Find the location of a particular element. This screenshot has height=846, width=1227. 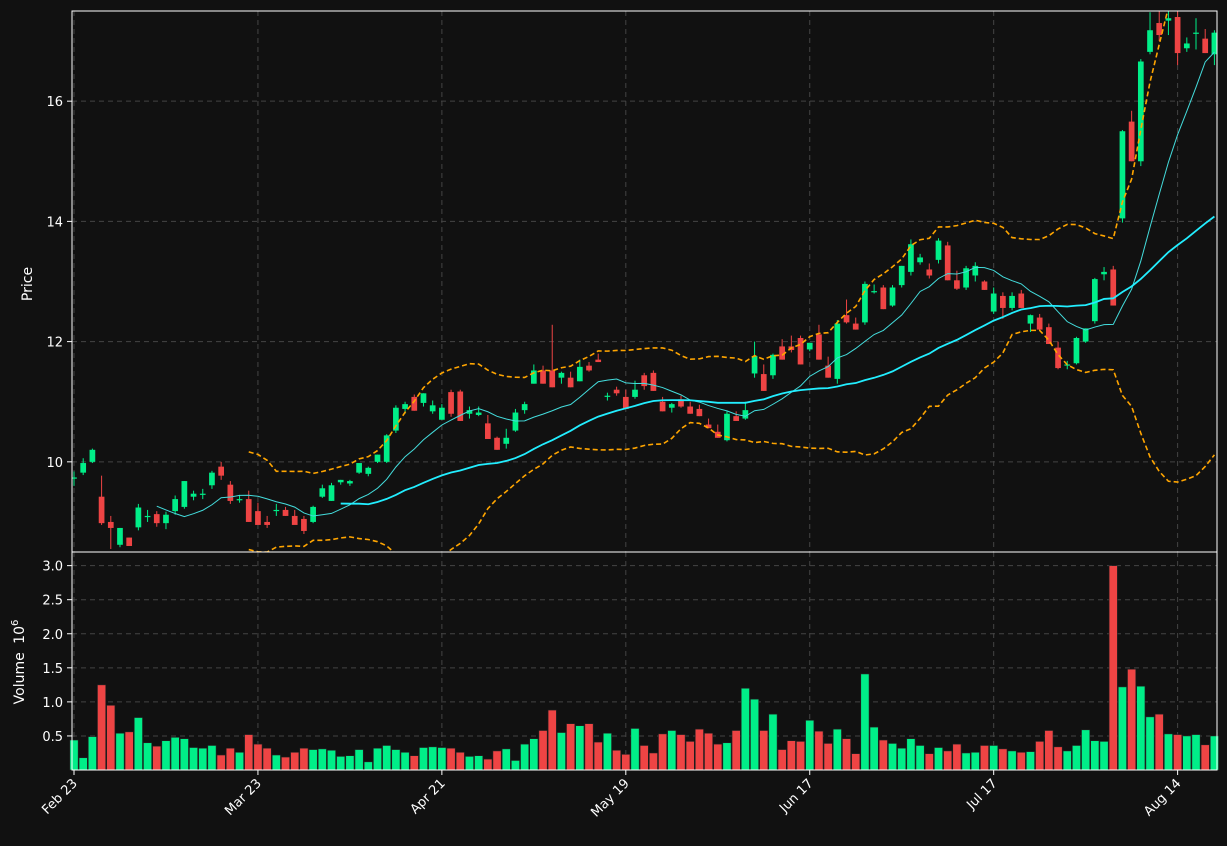

price-tick-label: 14 is located at coordinates (54, 222).